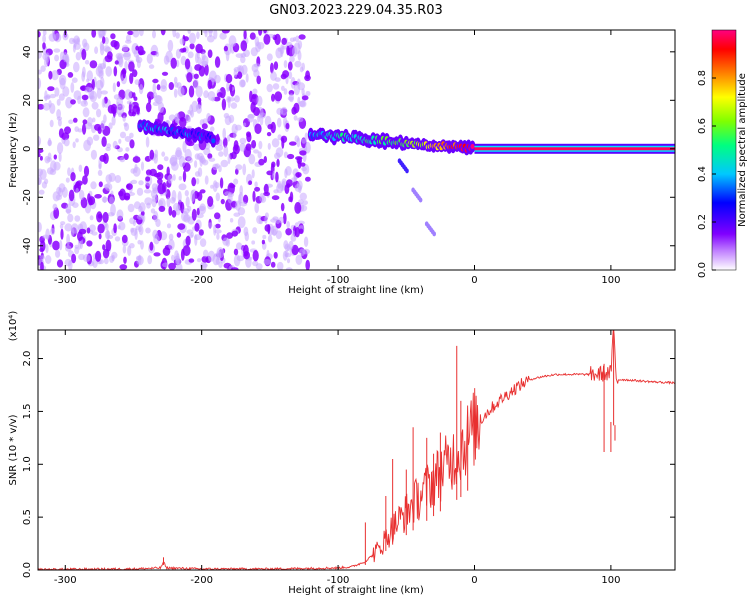 Image resolution: width=750 pixels, height=600 pixels. Describe the element at coordinates (201, 280) in the screenshot. I see `spectrogram-x-tick-label: -200` at that location.